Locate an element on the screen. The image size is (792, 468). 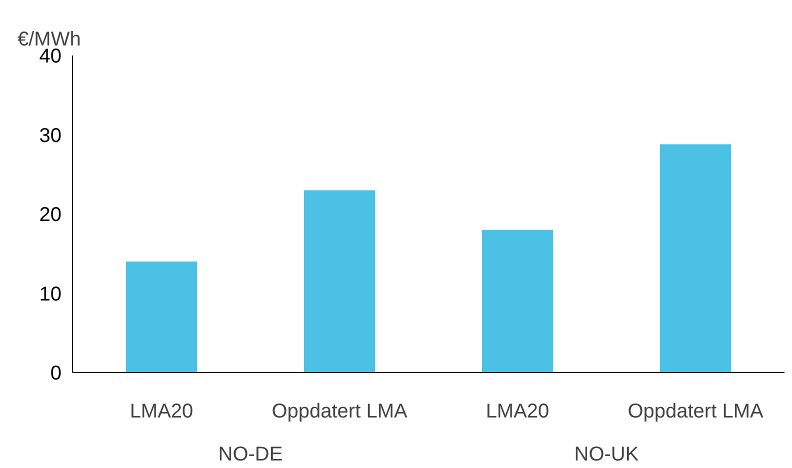
text: NO-UK is located at coordinates (607, 455).